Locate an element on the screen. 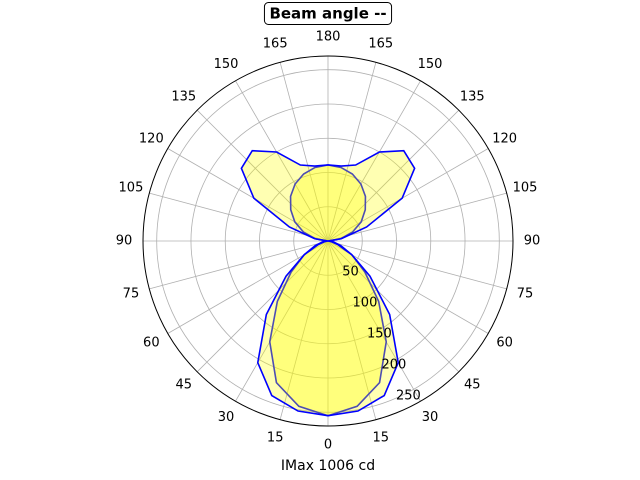 This screenshot has width=640, height=480. radial-tick-label: 250 is located at coordinates (408, 396).